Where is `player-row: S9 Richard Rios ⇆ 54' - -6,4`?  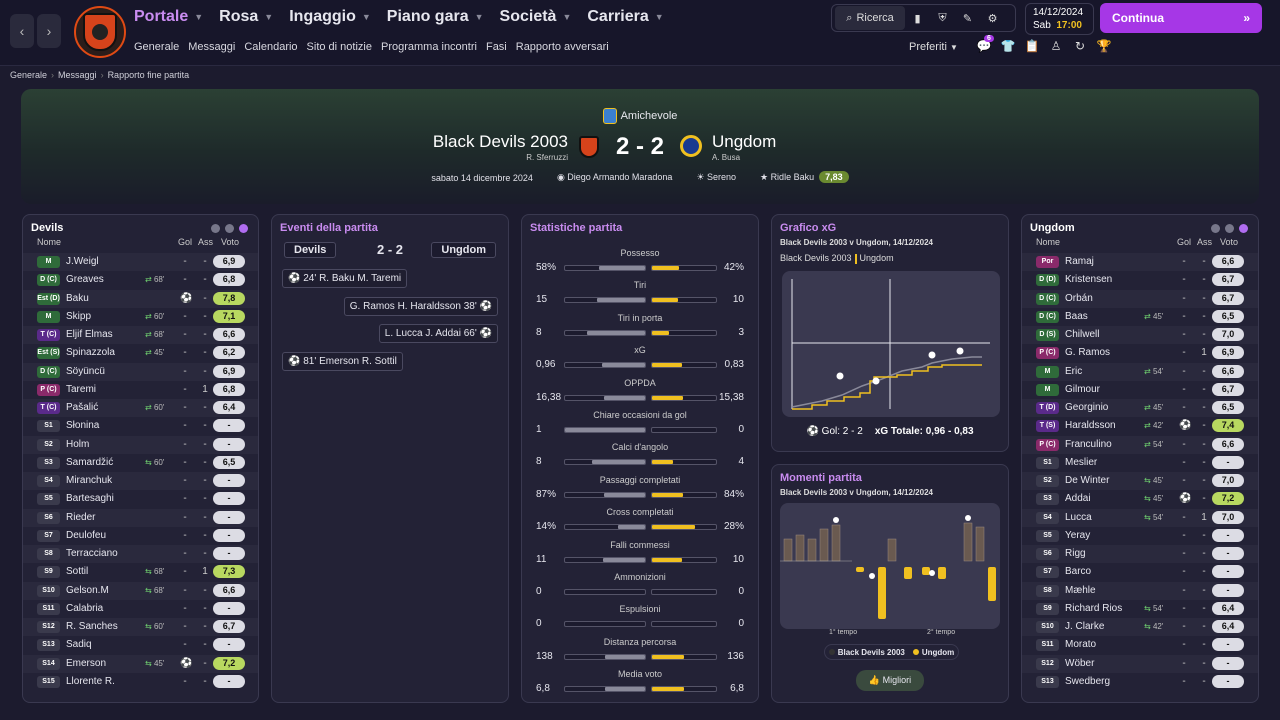 player-row: S9 Richard Rios ⇆ 54' - -6,4 is located at coordinates (1140, 609).